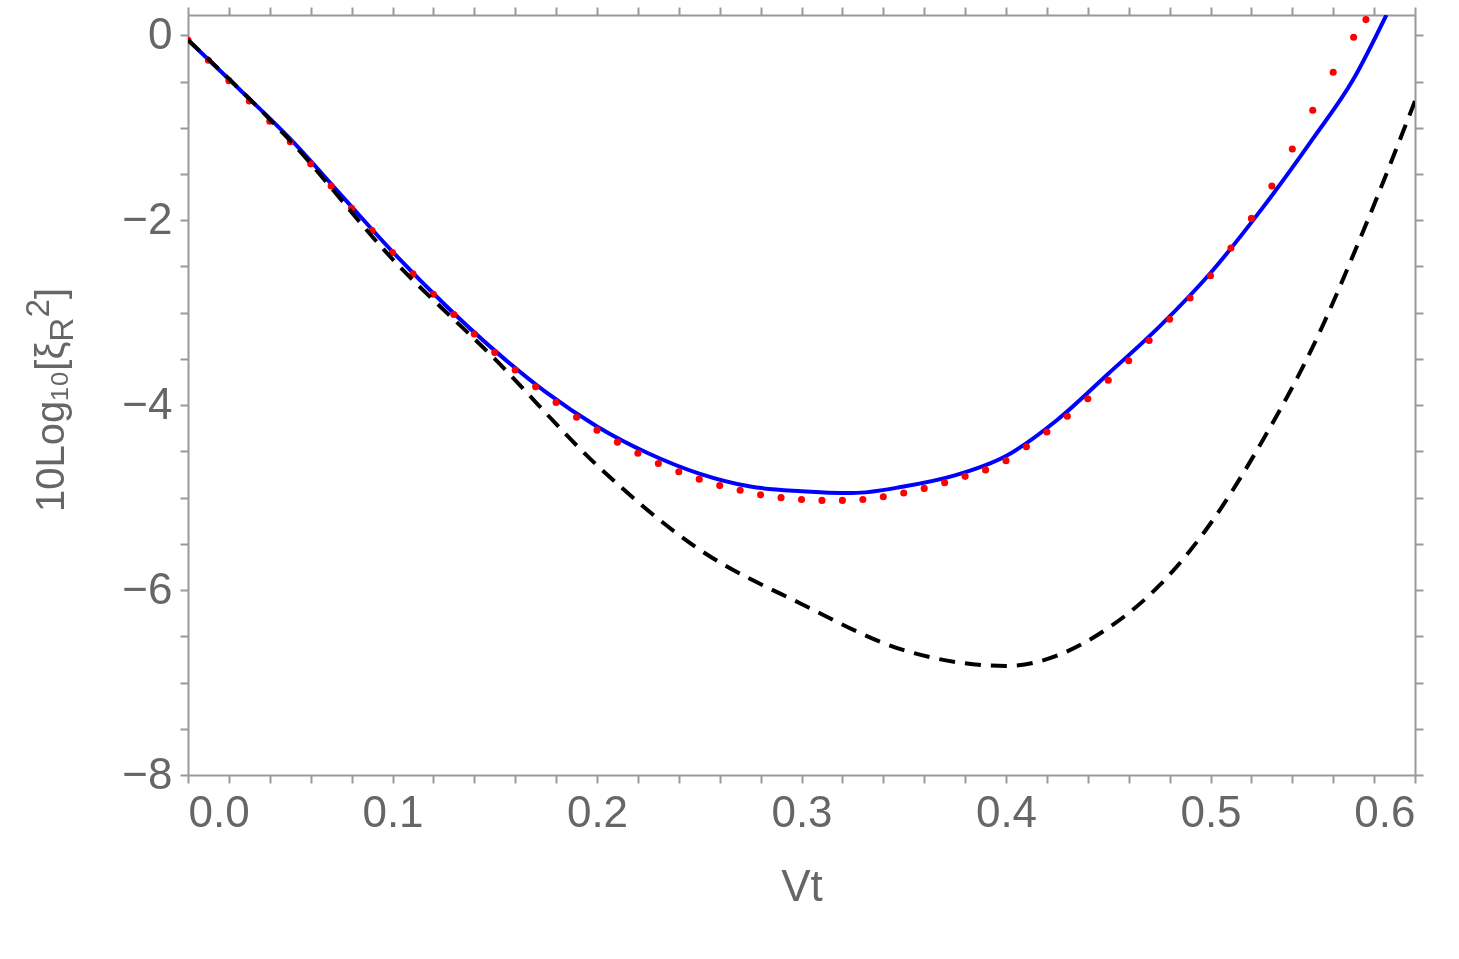 The width and height of the screenshot is (1459, 959). What do you see at coordinates (147, 218) in the screenshot?
I see `y-tick-label: −2` at bounding box center [147, 218].